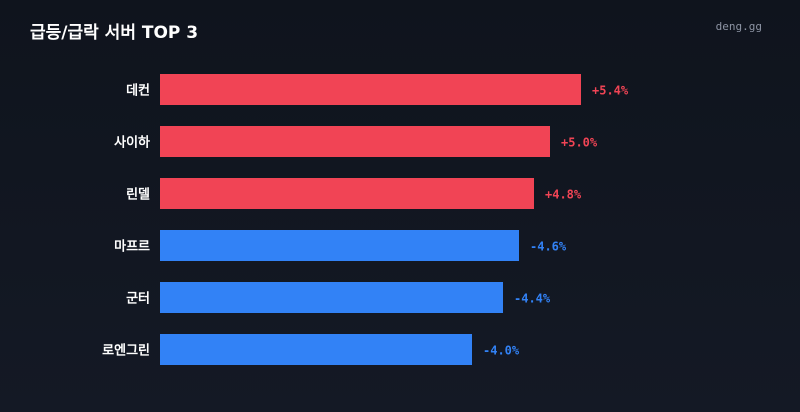 This screenshot has width=800, height=412. What do you see at coordinates (138, 299) in the screenshot?
I see `category-label-4: 군터` at bounding box center [138, 299].